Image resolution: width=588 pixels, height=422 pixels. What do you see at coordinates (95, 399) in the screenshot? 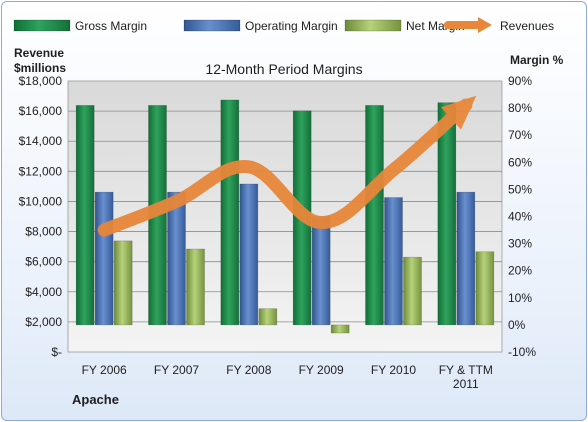
I see `company-name: Apache` at bounding box center [95, 399].